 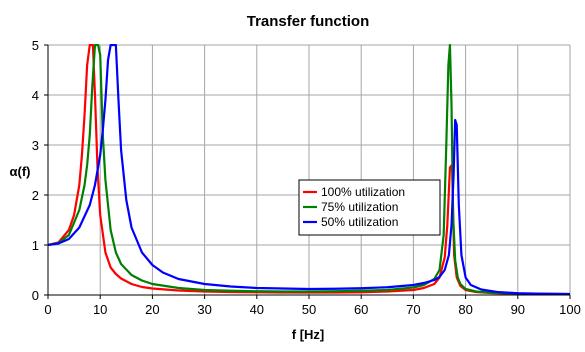 What do you see at coordinates (35, 195) in the screenshot?
I see `y-tick-label: 2` at bounding box center [35, 195].